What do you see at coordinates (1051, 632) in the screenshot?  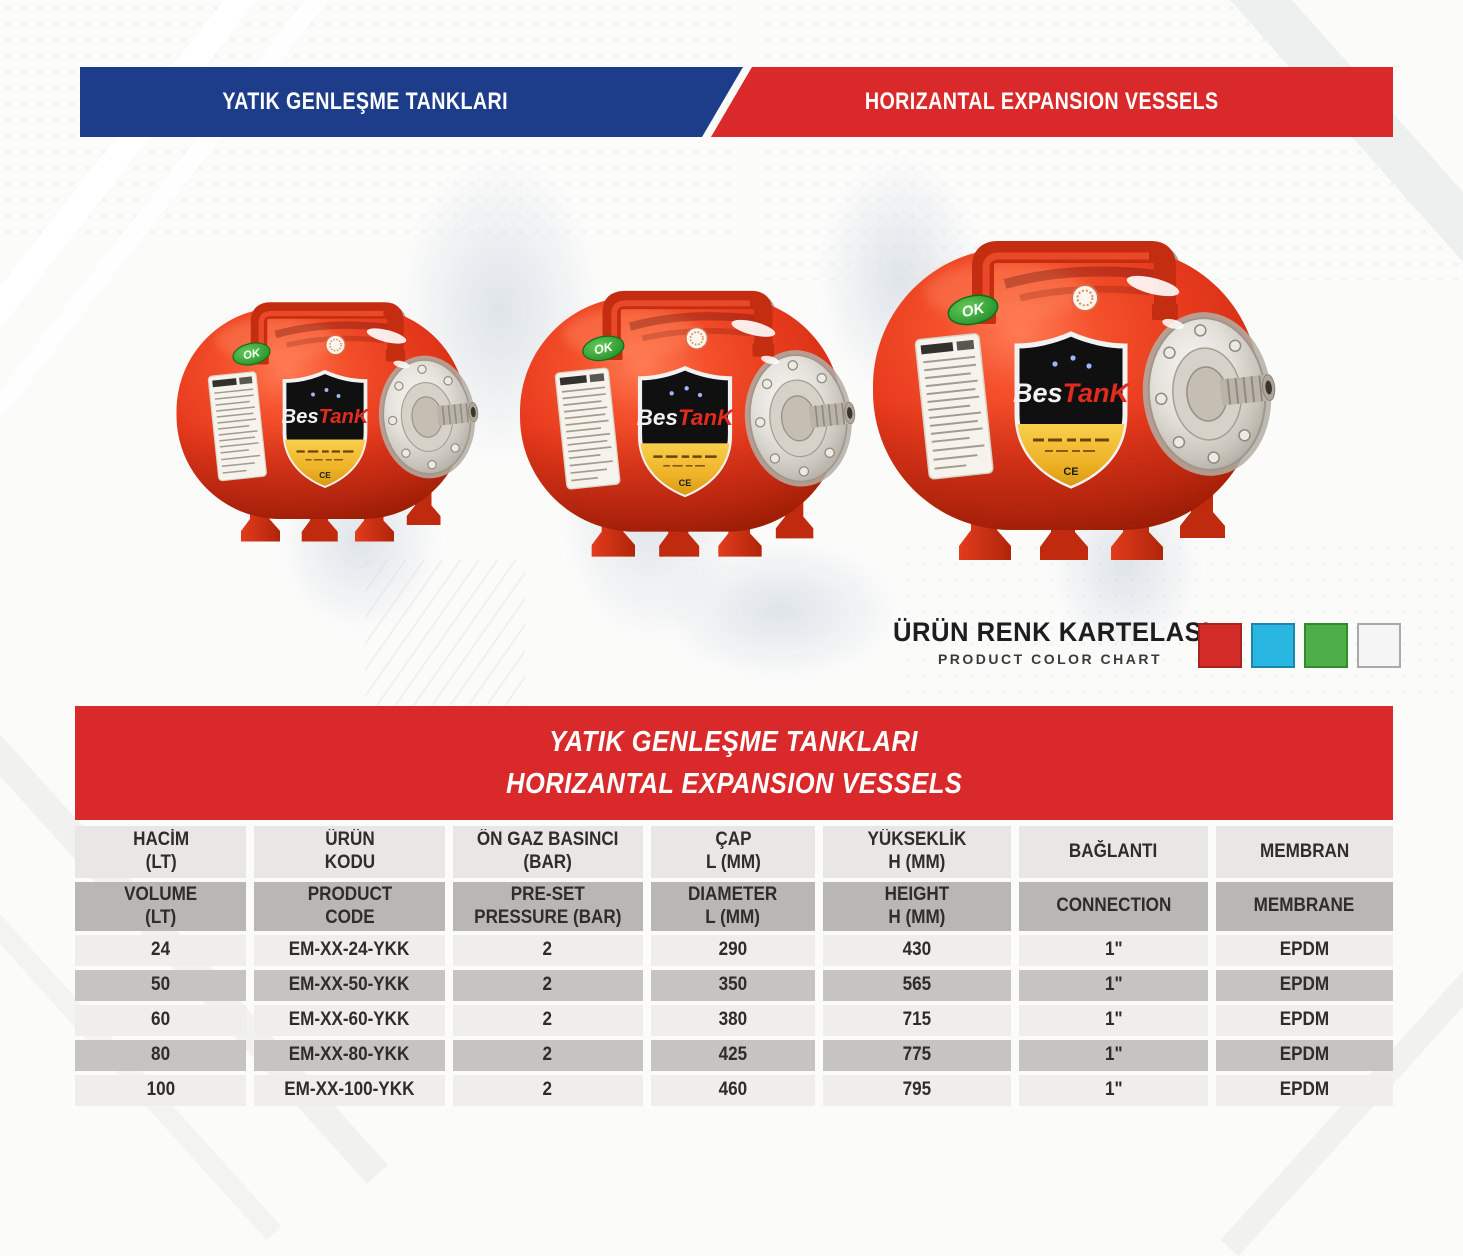 I see `color-chart-title-tr: ÜRÜN RENK KARTELASI` at bounding box center [1051, 632].